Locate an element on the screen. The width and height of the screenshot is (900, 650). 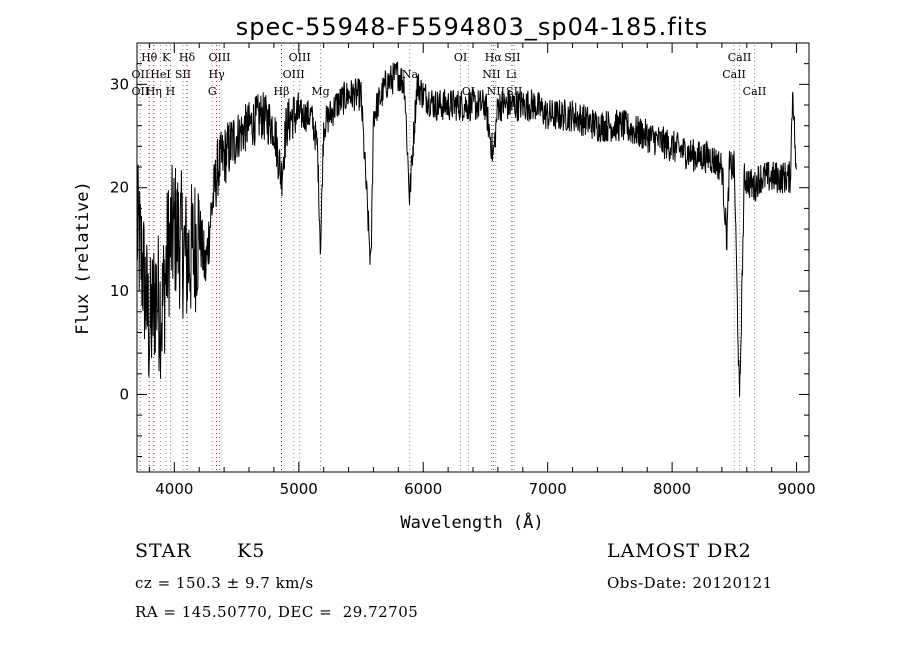
x-tick-label: 4000 is located at coordinates (174, 489).